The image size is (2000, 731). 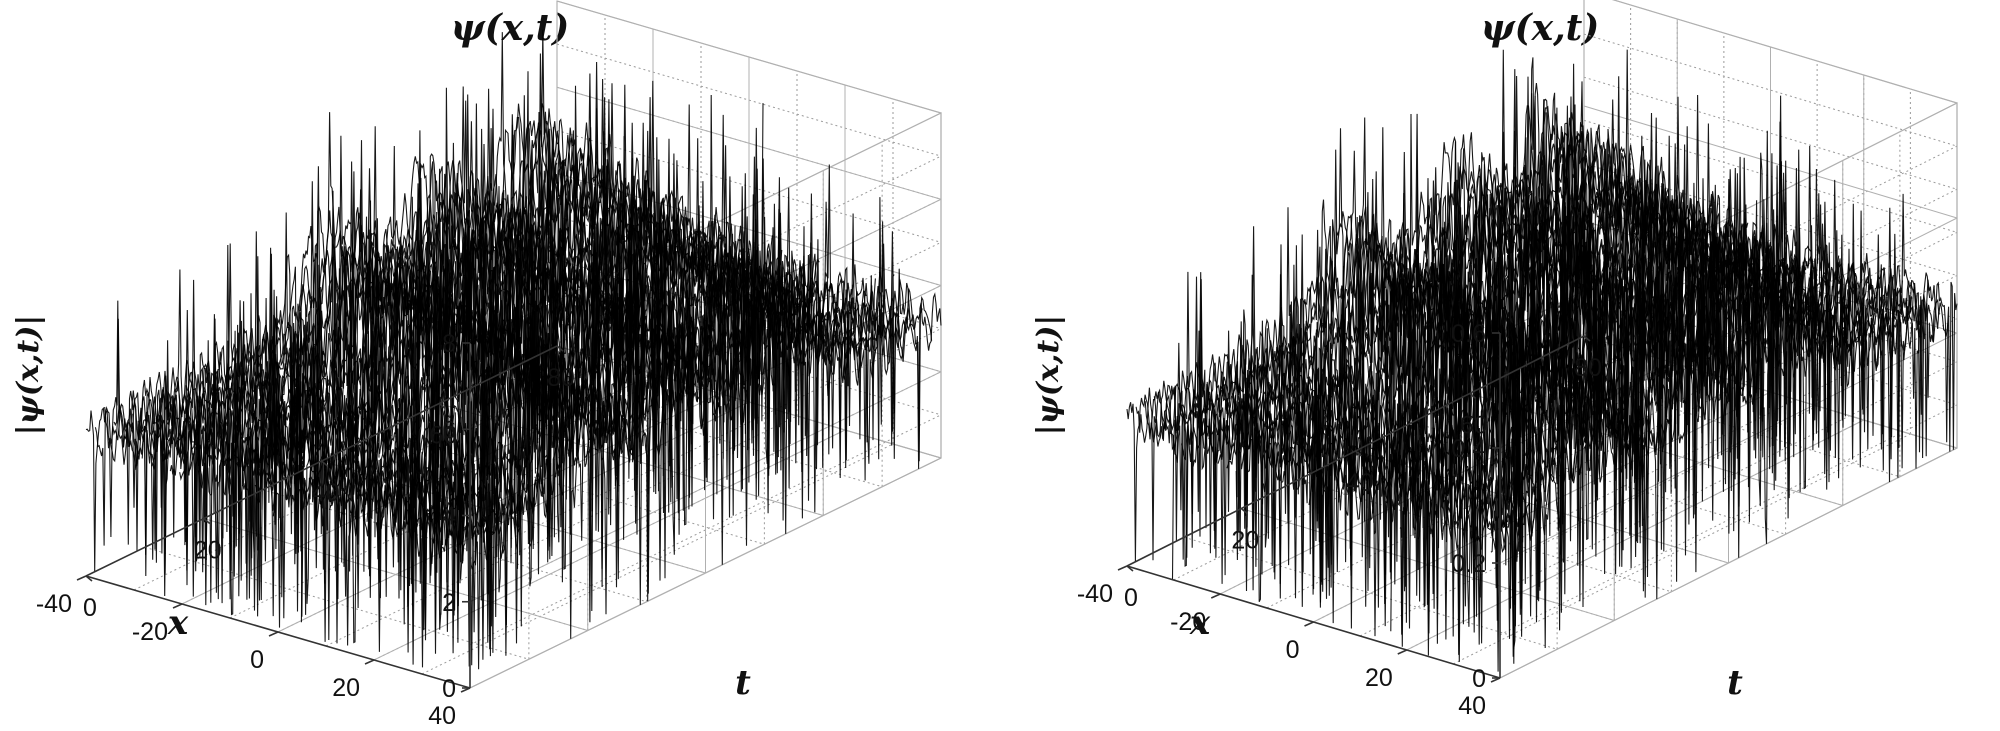 What do you see at coordinates (1468, 334) in the screenshot?
I see `z-tick-label: 0.6` at bounding box center [1468, 334].